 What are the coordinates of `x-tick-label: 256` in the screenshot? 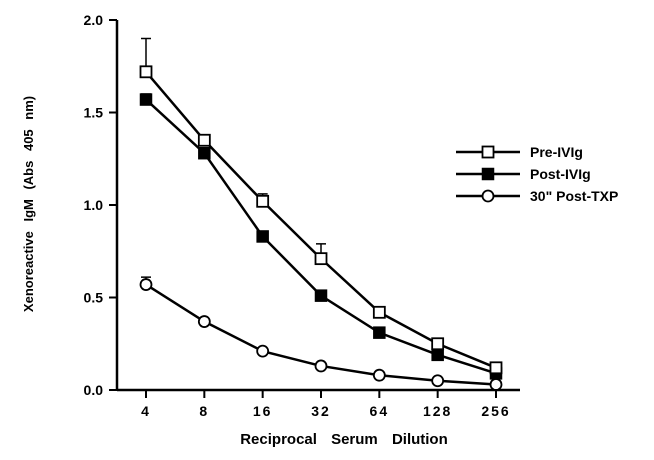 It's located at (495, 411).